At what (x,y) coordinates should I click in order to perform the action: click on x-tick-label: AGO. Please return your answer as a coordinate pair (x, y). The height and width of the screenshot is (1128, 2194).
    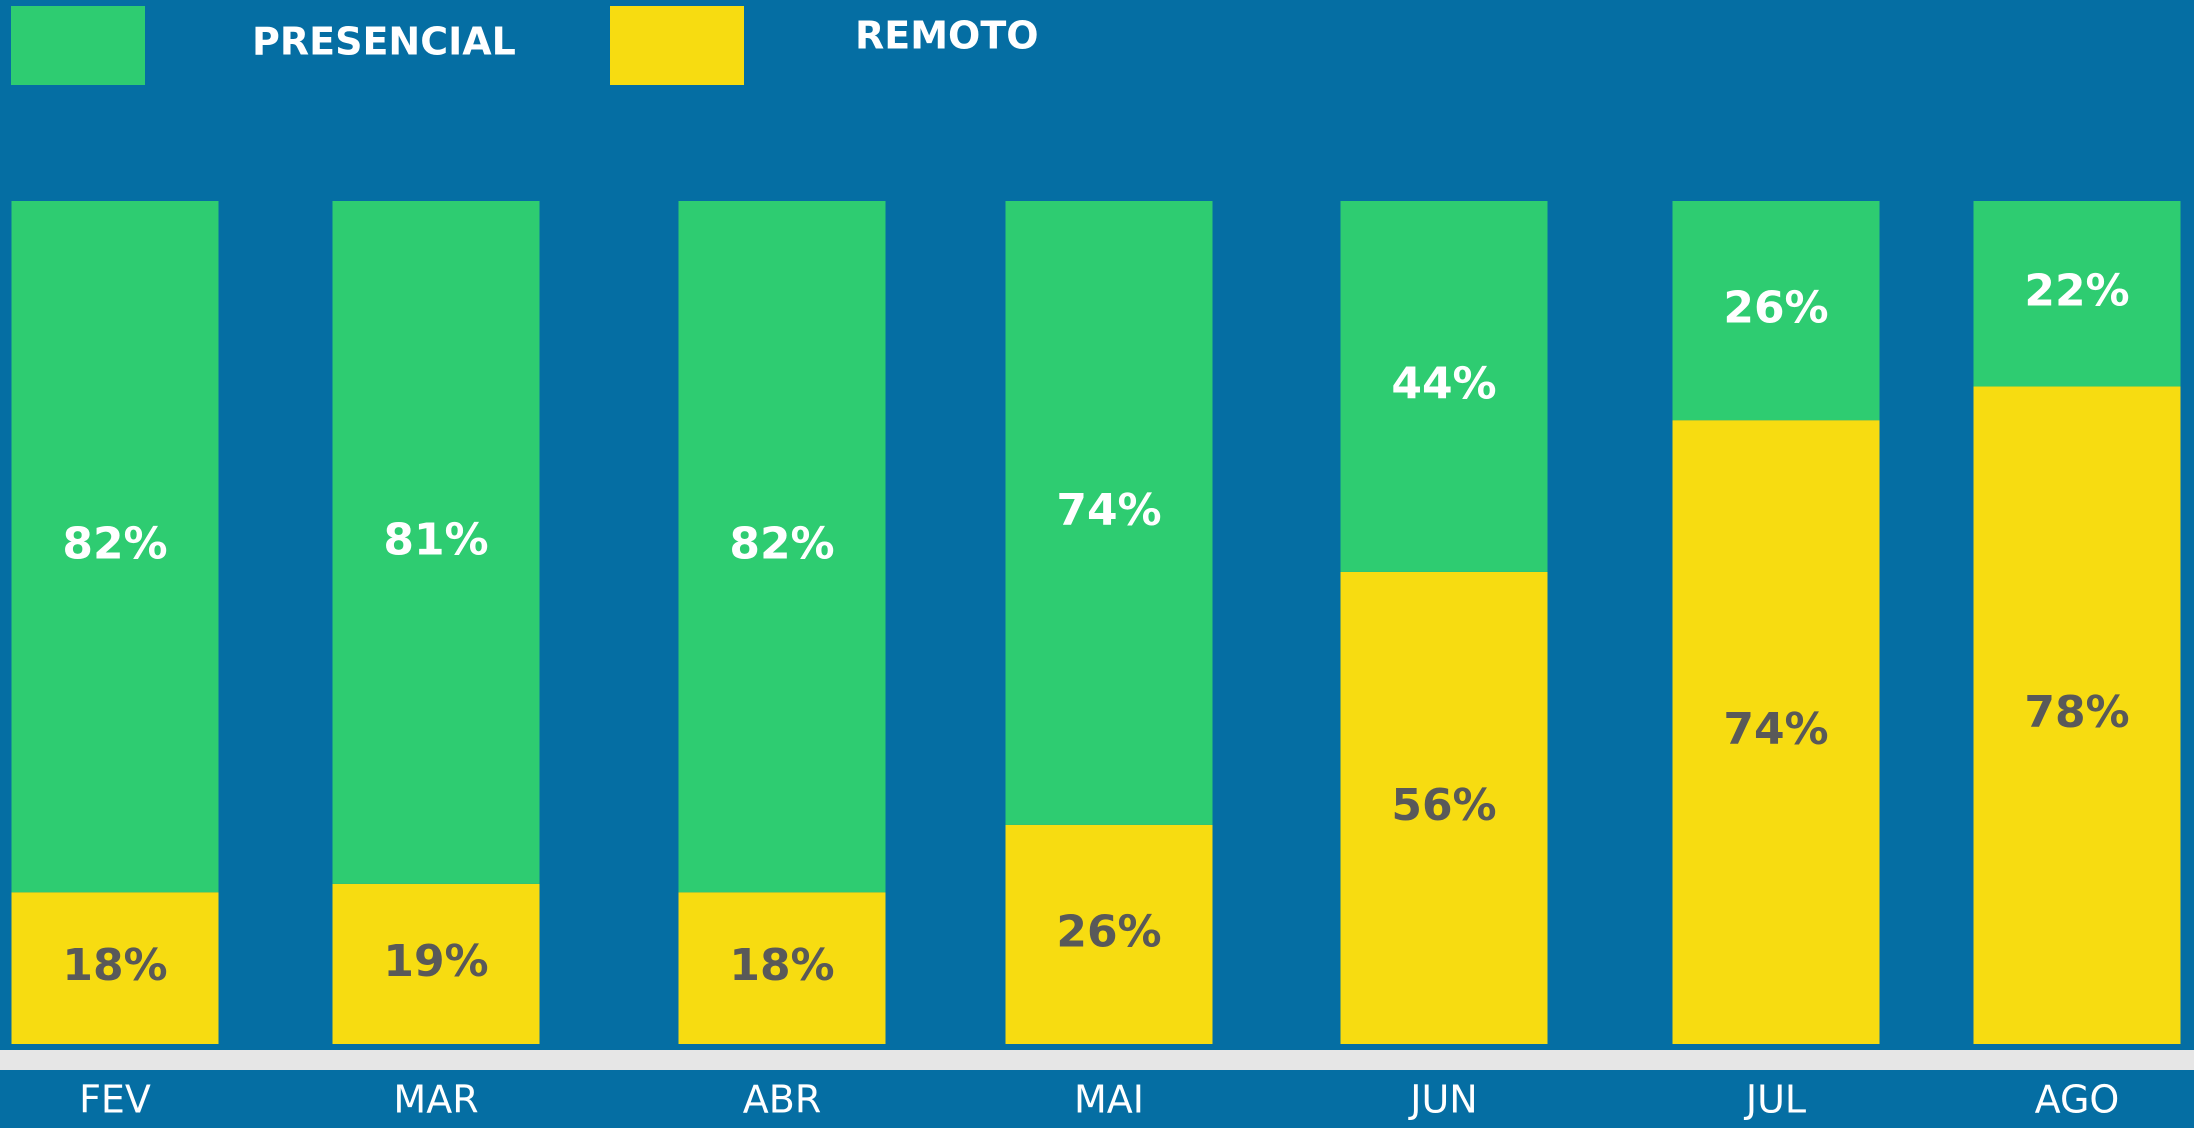
    Looking at the image, I should click on (2077, 1100).